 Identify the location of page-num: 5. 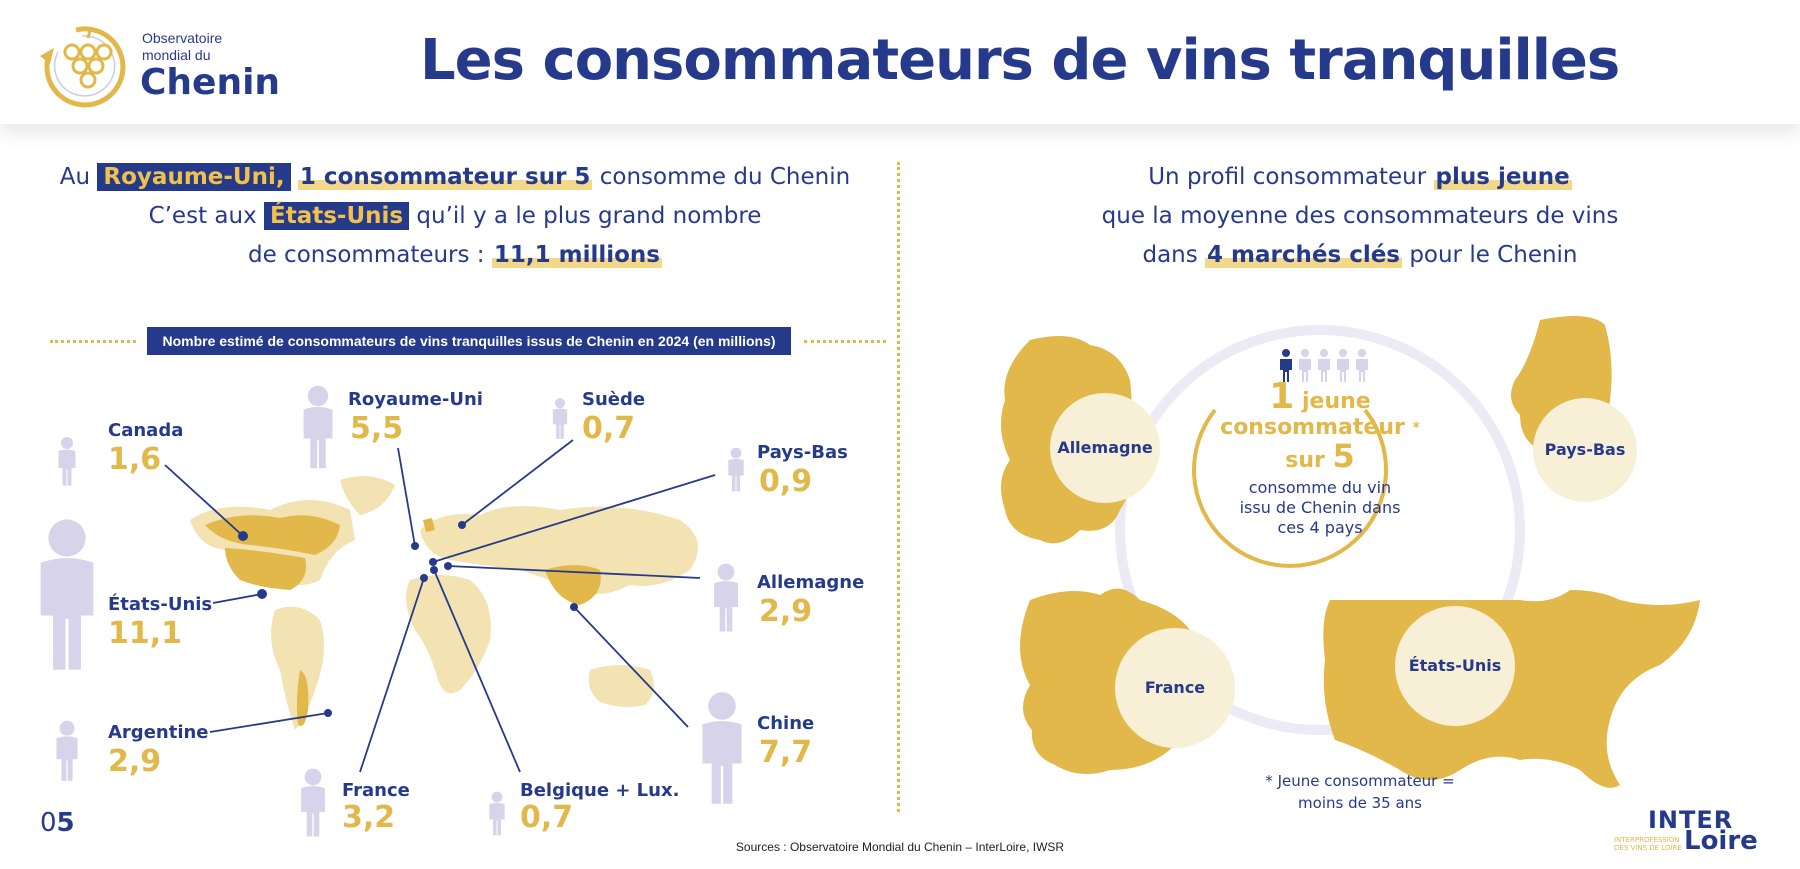
(65, 823).